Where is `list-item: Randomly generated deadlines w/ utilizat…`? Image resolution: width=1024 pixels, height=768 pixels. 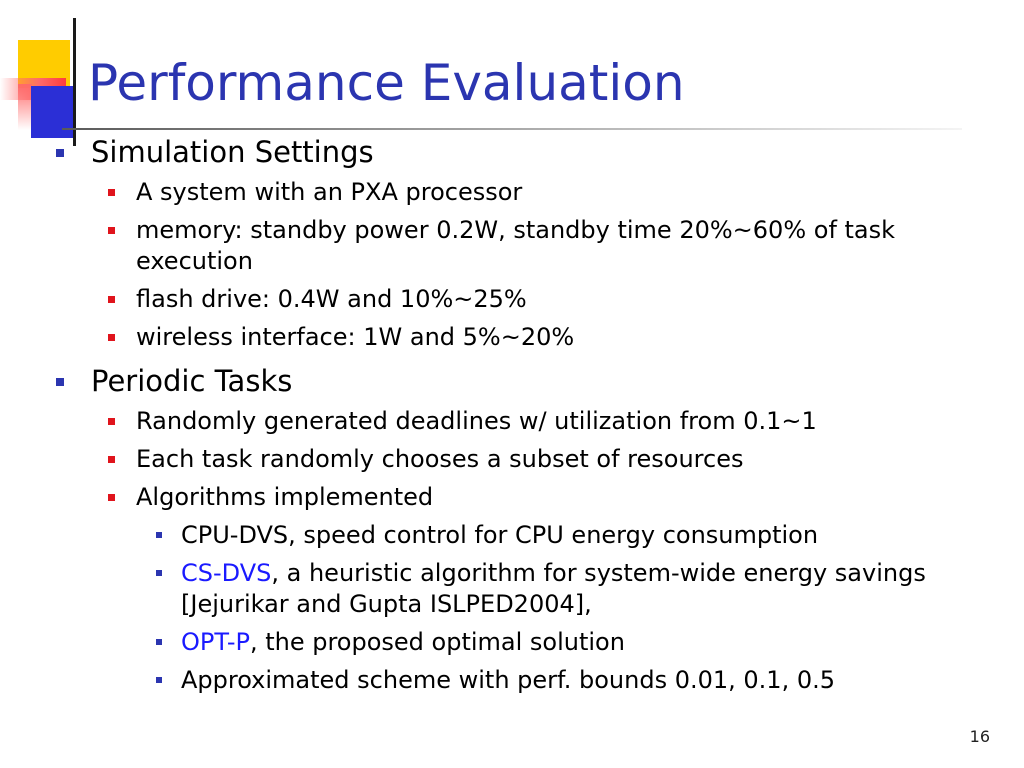 list-item: Randomly generated deadlines w/ utilizat… is located at coordinates (512, 421).